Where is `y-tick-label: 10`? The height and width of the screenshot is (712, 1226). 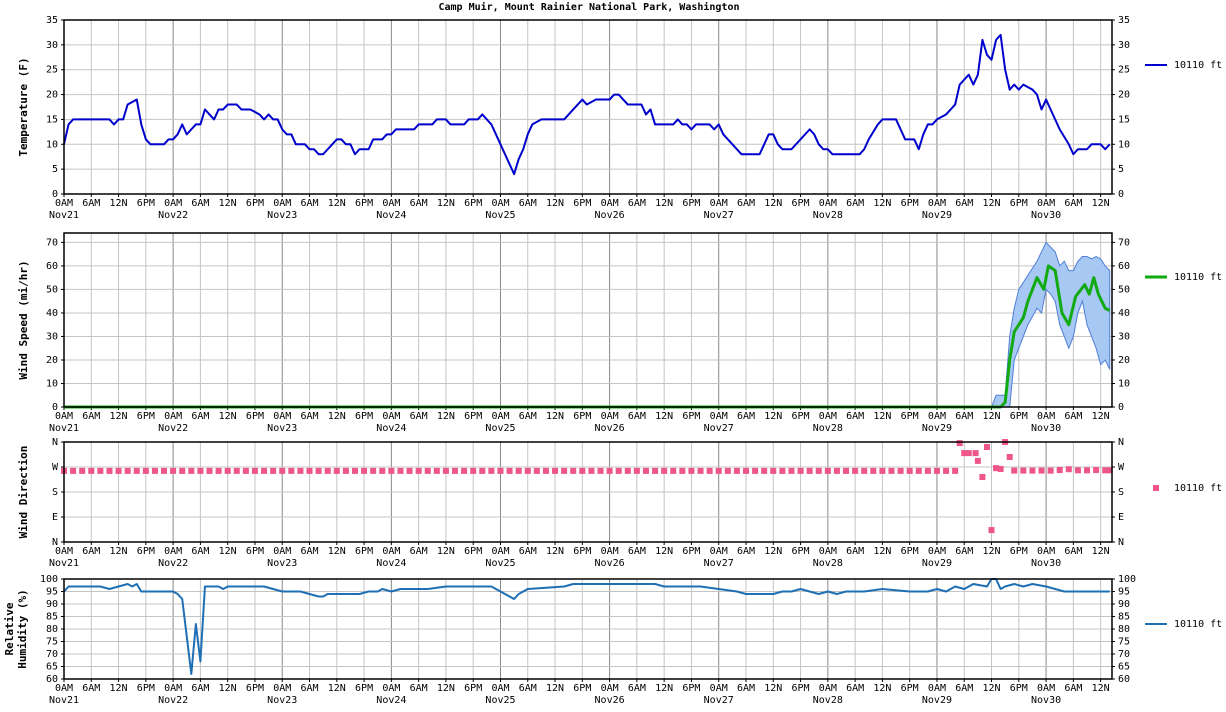
y-tick-label: 10 is located at coordinates (1124, 144).